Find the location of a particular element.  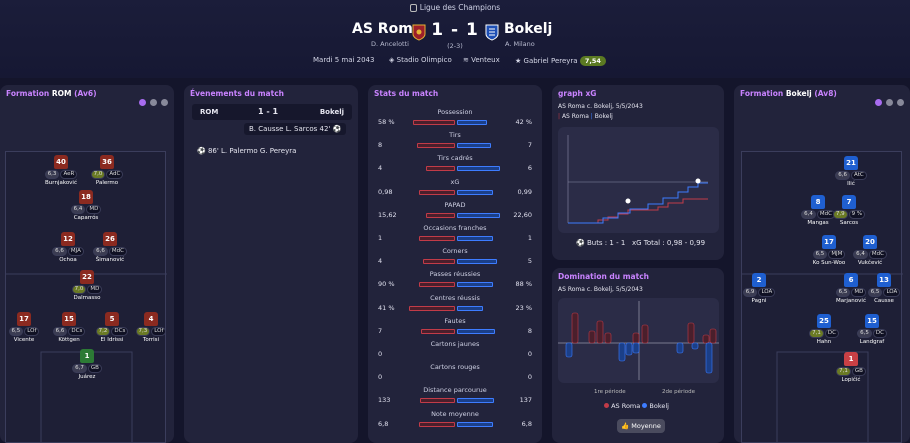

player-home: 5 7,2 DCs El Idrissi is located at coordinates (112, 327).